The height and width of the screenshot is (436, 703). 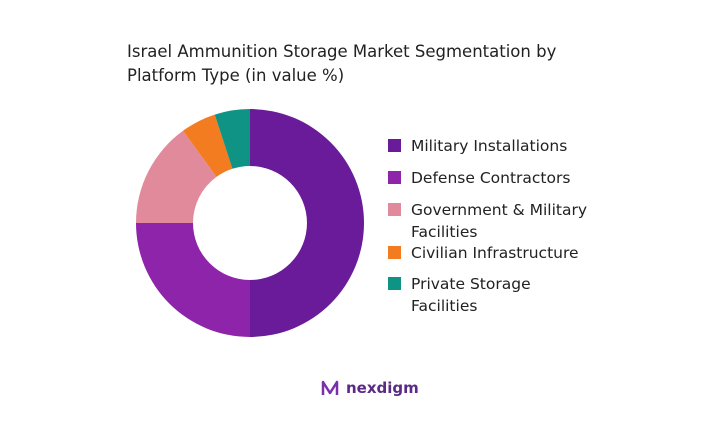 I want to click on logo: nexdigm, so click(x=369, y=388).